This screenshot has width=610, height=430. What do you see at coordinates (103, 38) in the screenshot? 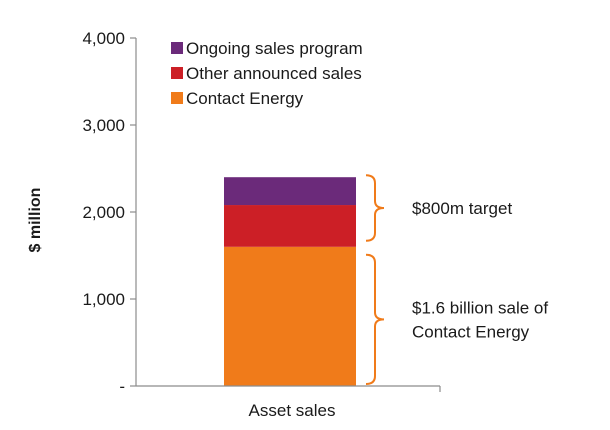
I see `y-tick-label: 4,000` at bounding box center [103, 38].